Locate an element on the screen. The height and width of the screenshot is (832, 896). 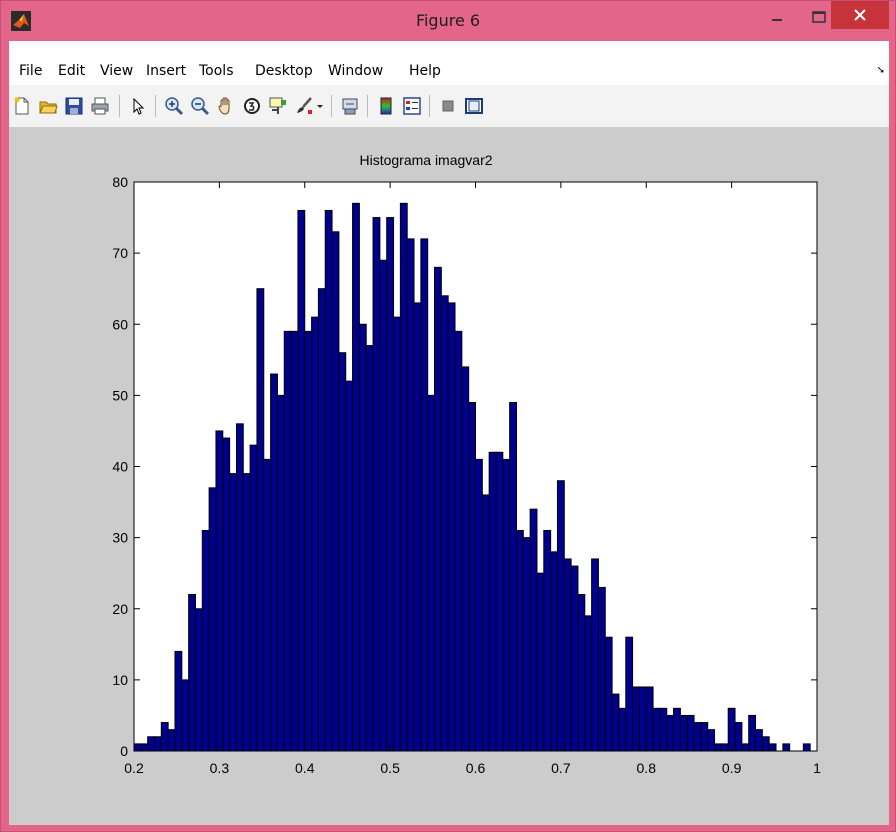
rotate-3d-button is located at coordinates (252, 106).